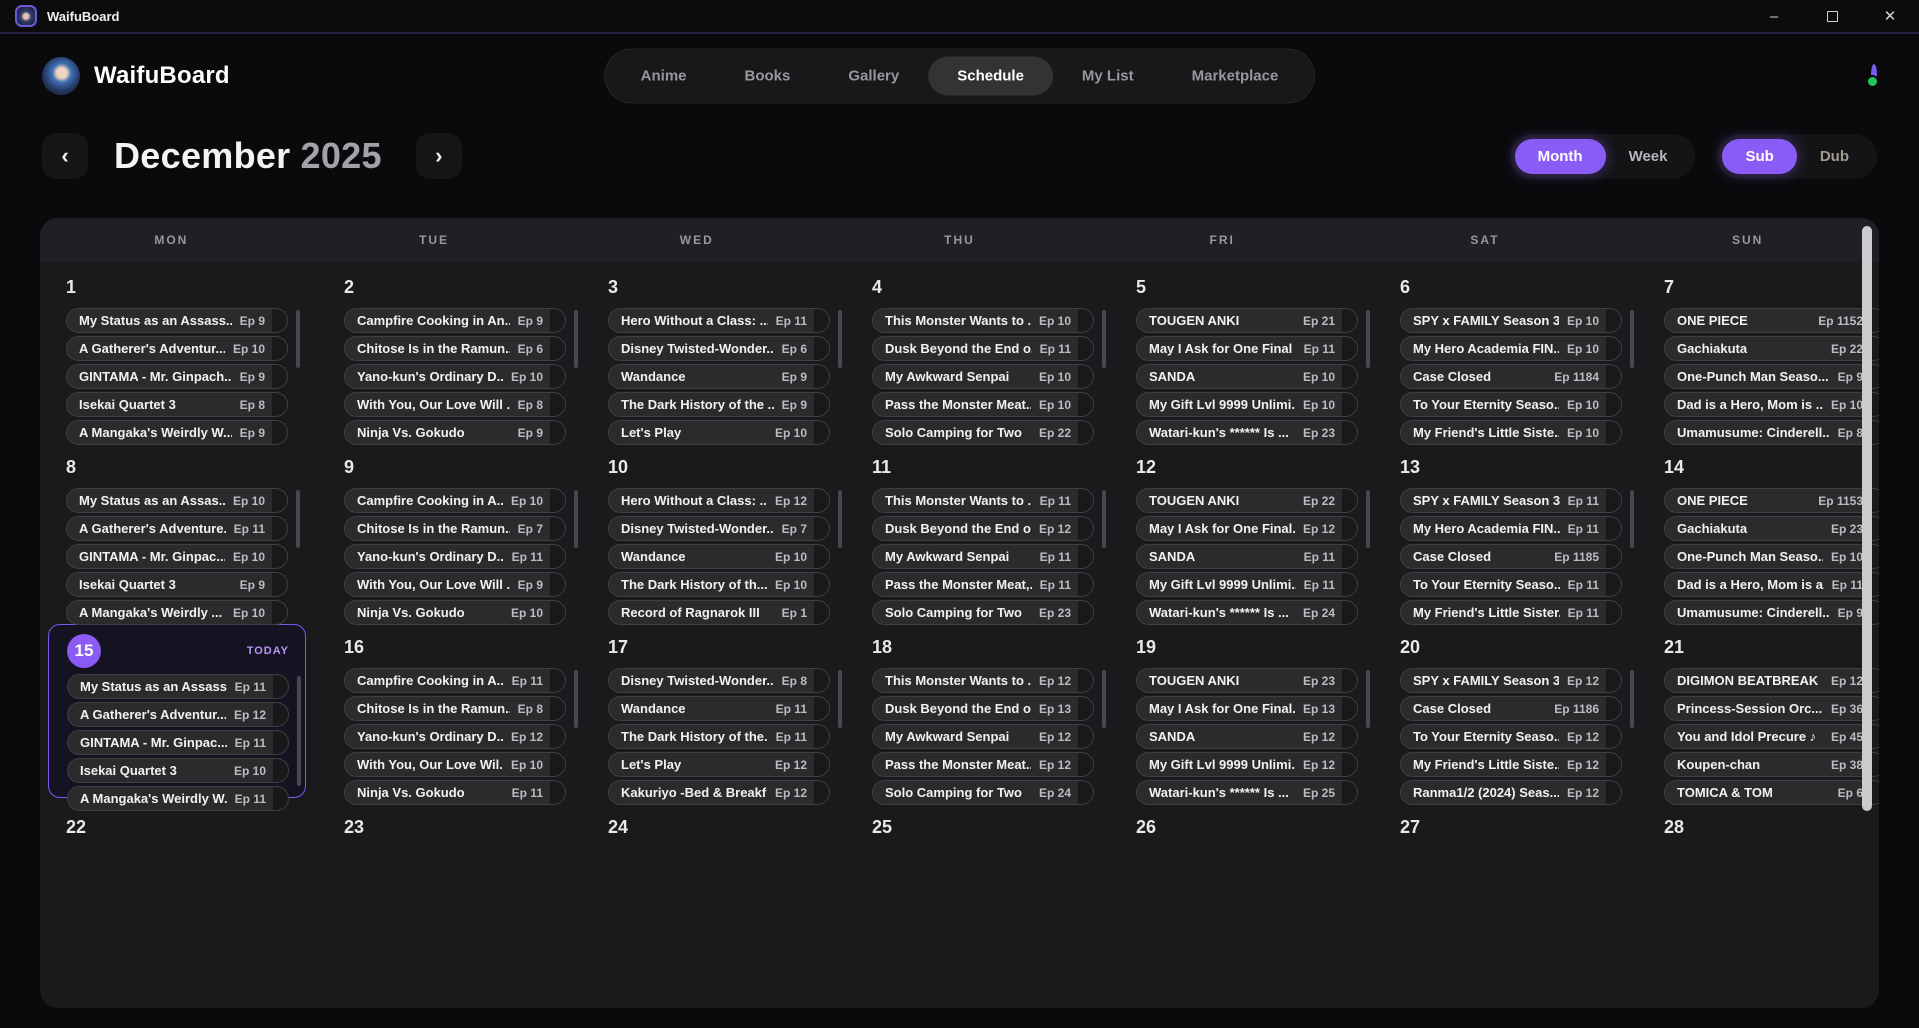 This screenshot has width=1919, height=1028. What do you see at coordinates (178, 742) in the screenshot?
I see `episode-chip: GINTAMA - Mr. Ginpac... Ep 11` at bounding box center [178, 742].